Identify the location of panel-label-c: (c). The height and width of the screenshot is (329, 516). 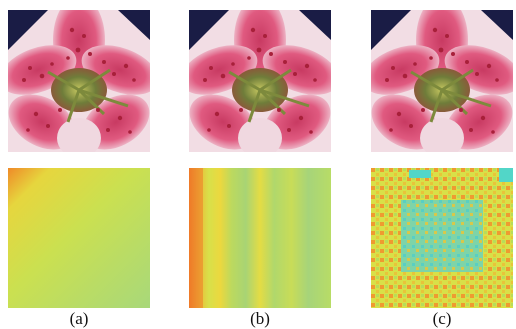
(442, 318).